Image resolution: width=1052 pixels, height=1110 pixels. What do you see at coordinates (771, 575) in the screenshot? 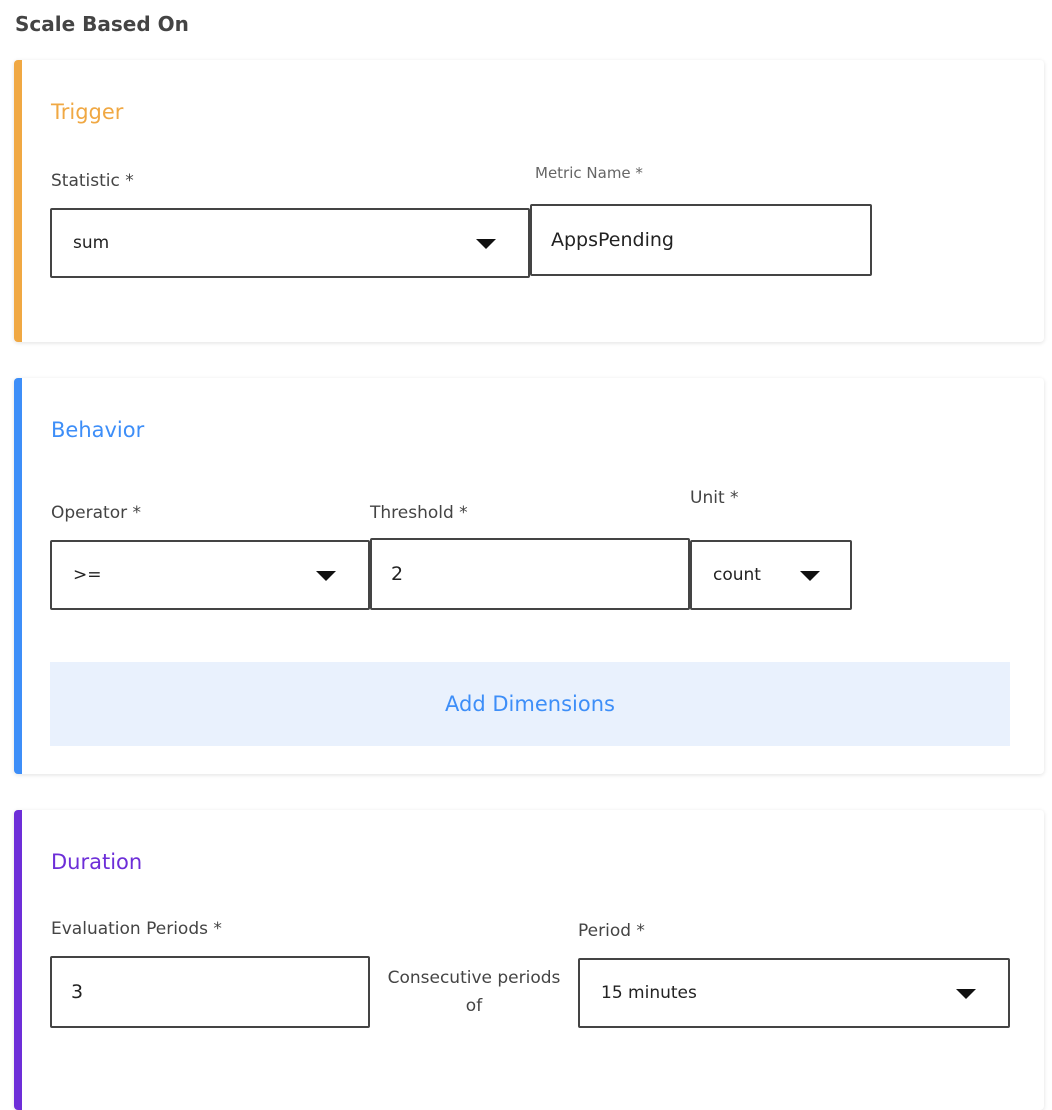
I see `unit-select: count` at bounding box center [771, 575].